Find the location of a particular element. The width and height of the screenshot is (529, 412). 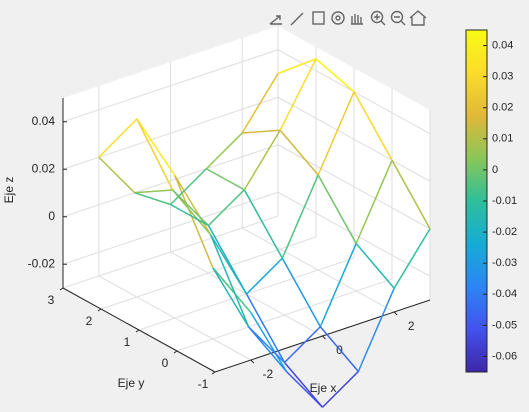

colorbar-tick-label: -0.02 is located at coordinates (504, 232).